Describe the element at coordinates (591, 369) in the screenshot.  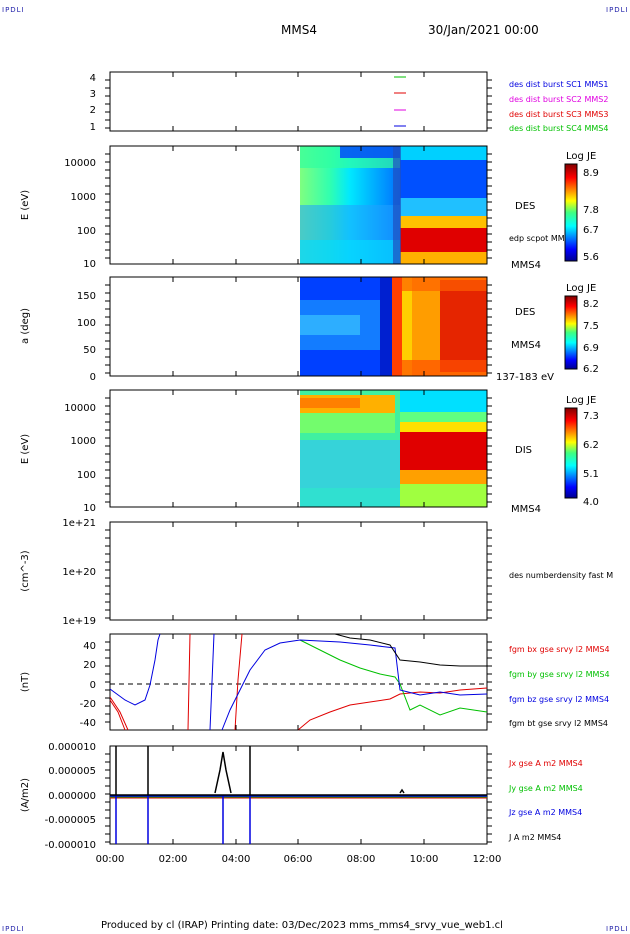
I see `des-pitch-cb-tick-4: 6.2` at that location.